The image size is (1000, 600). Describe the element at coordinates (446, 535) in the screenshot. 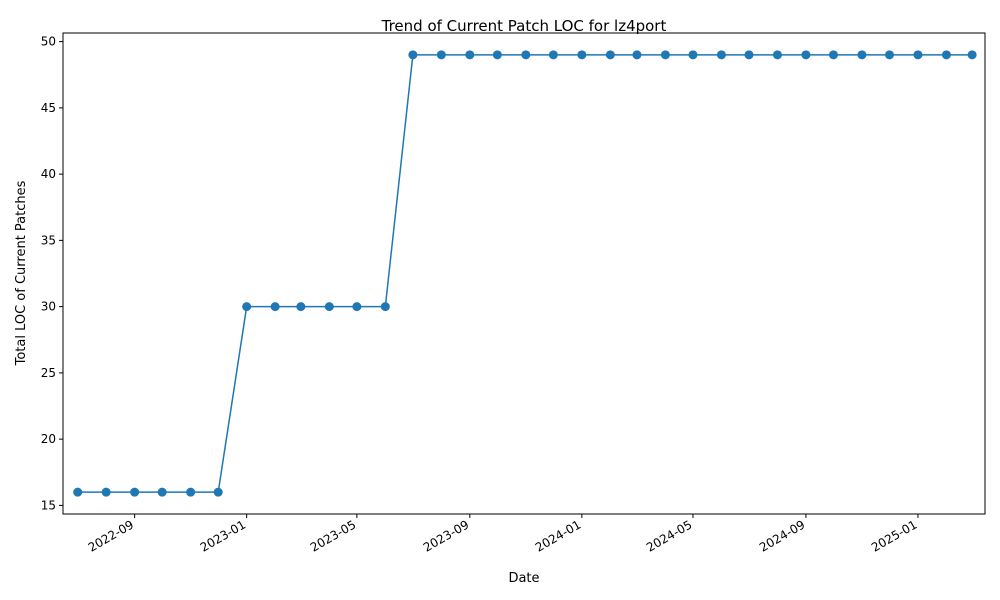

I see `x-tick-label: 2023-09` at that location.